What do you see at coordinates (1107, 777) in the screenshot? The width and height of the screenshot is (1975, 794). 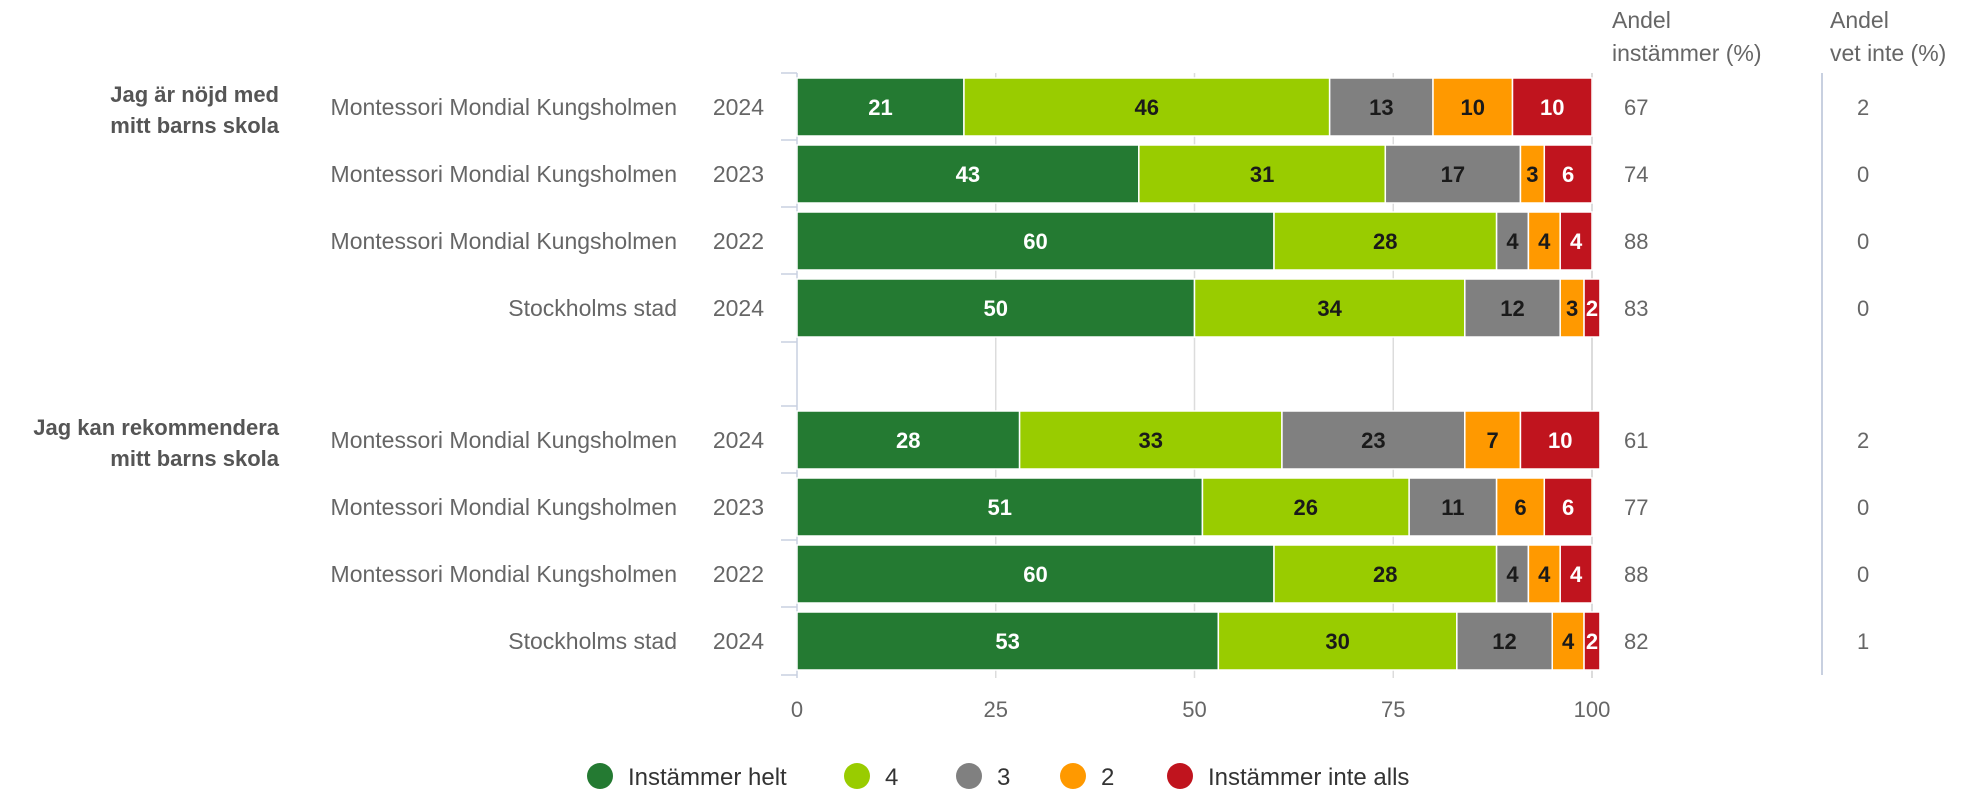 I see `legend-label: 2` at bounding box center [1107, 777].